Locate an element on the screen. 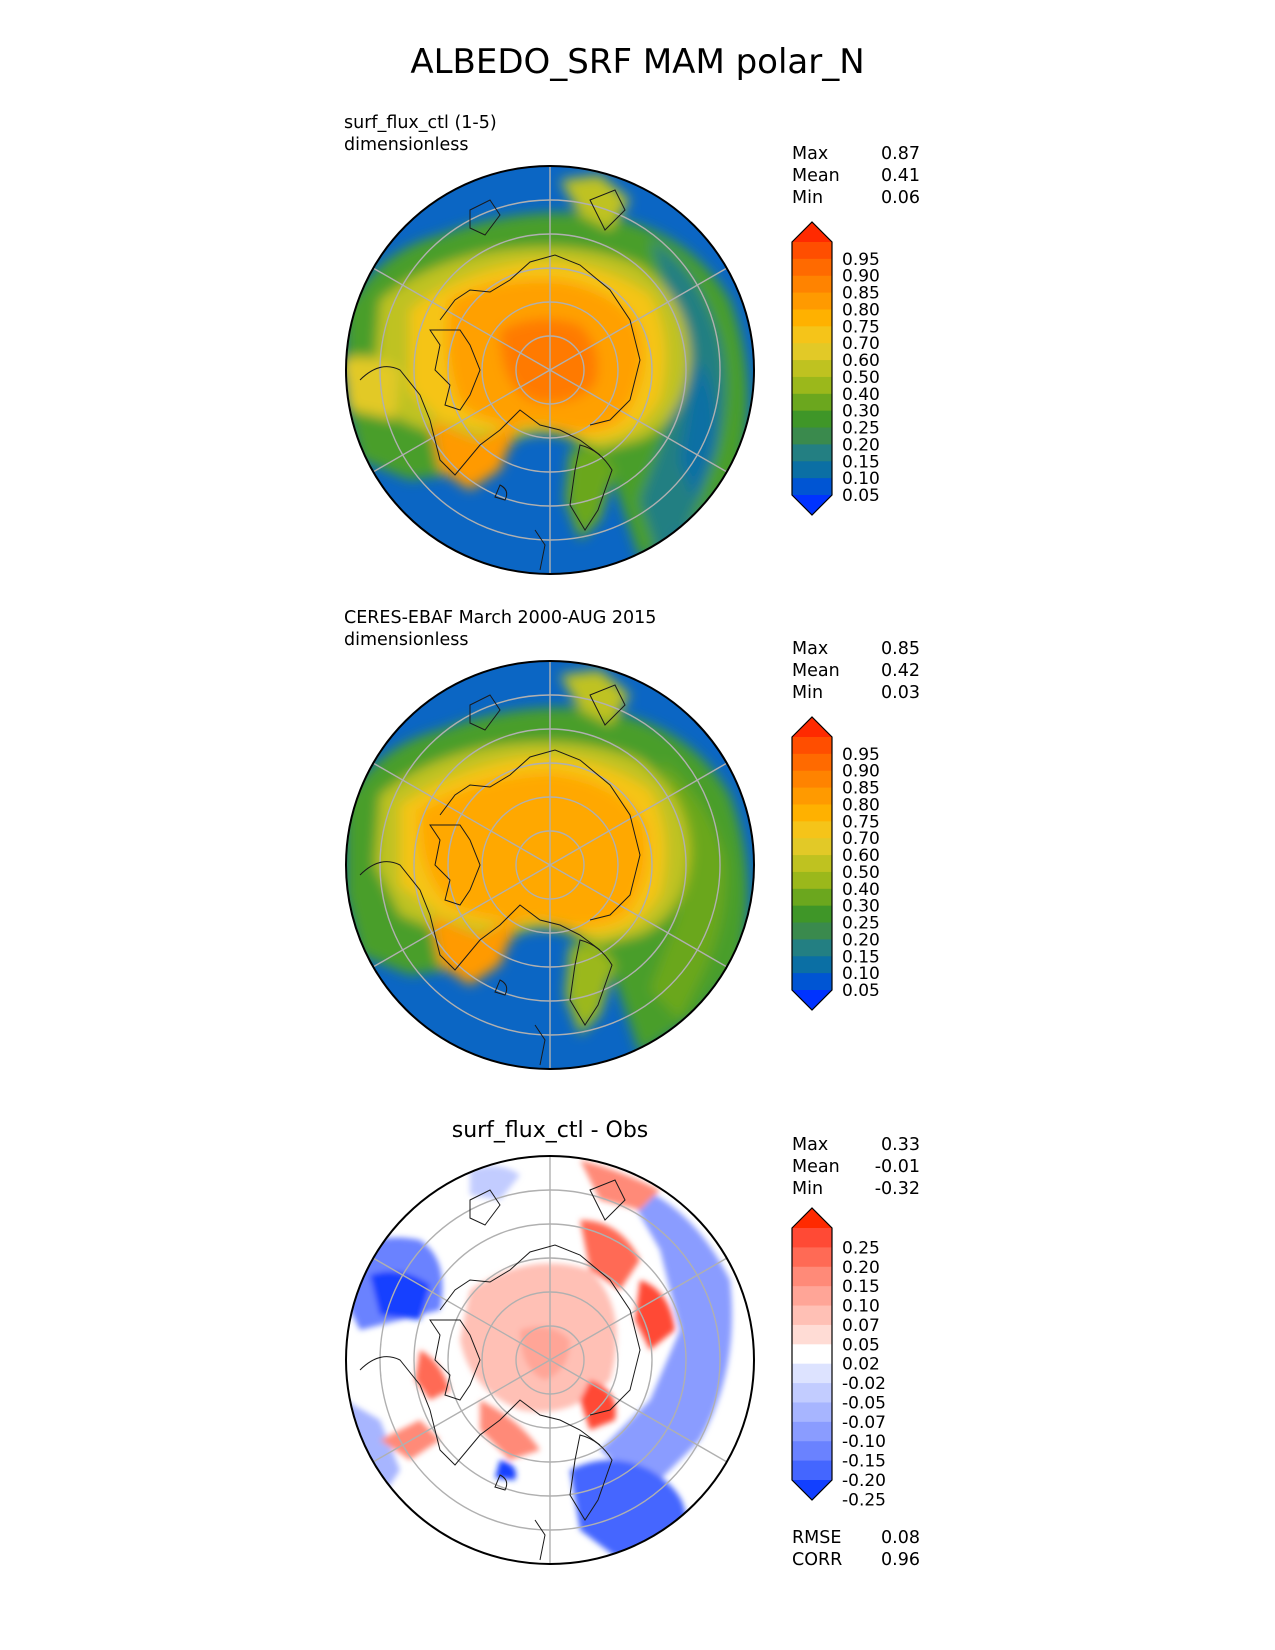 The height and width of the screenshot is (1650, 1275). panel2-title-line1: CERES-EBAF March 2000-AUG 2015 is located at coordinates (500, 618).